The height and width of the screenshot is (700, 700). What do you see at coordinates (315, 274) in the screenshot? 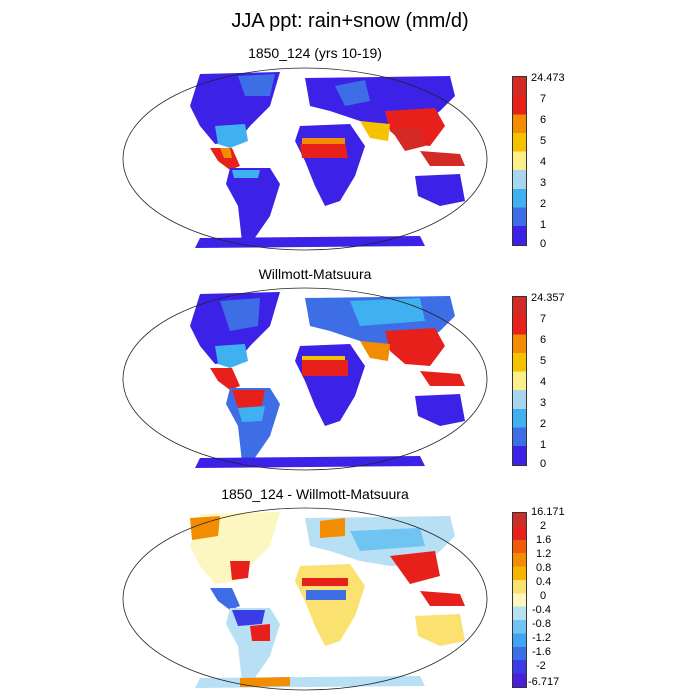
I see `panel-title-2: Willmott-Matsuura` at bounding box center [315, 274].